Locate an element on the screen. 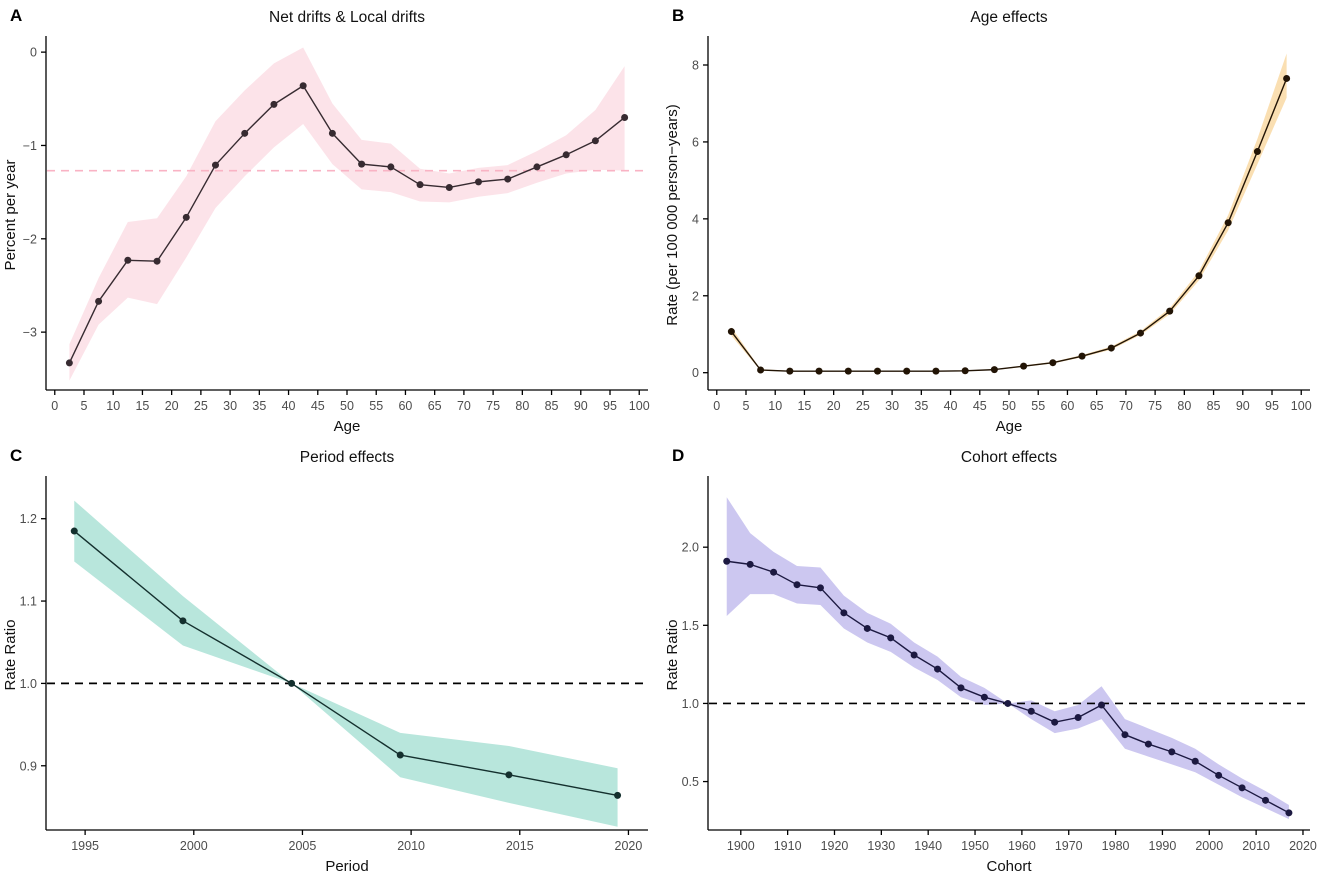 The width and height of the screenshot is (1325, 885). svg-text: 1900 is located at coordinates (741, 846).